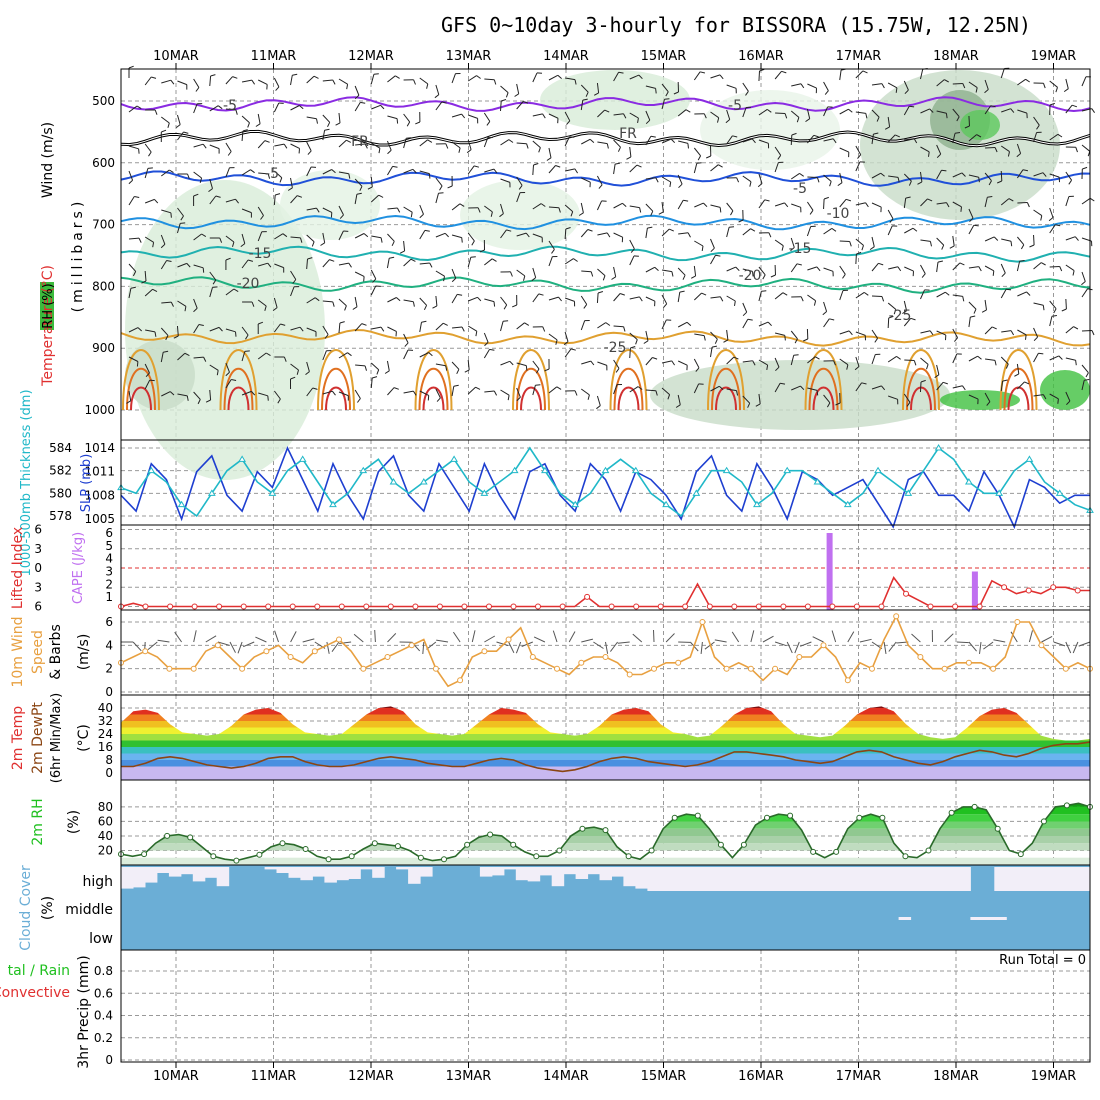 This screenshot has height=1100, width=1100. What do you see at coordinates (56, 738) in the screenshot?
I see `temp-label-3: (6hr Min/Max)` at bounding box center [56, 738].